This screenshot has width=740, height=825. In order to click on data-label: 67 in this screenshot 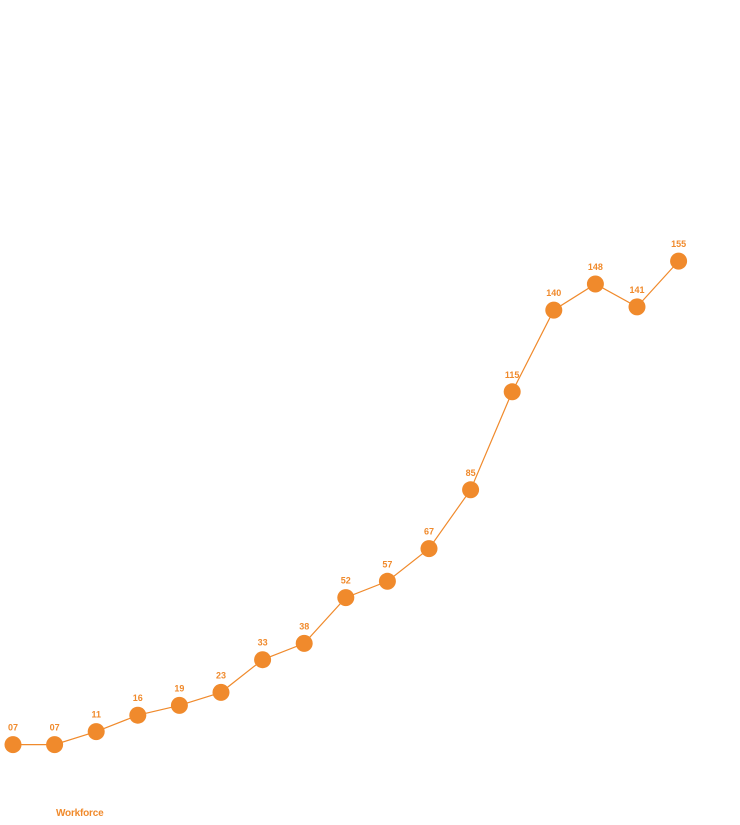, I will do `click(429, 532)`.